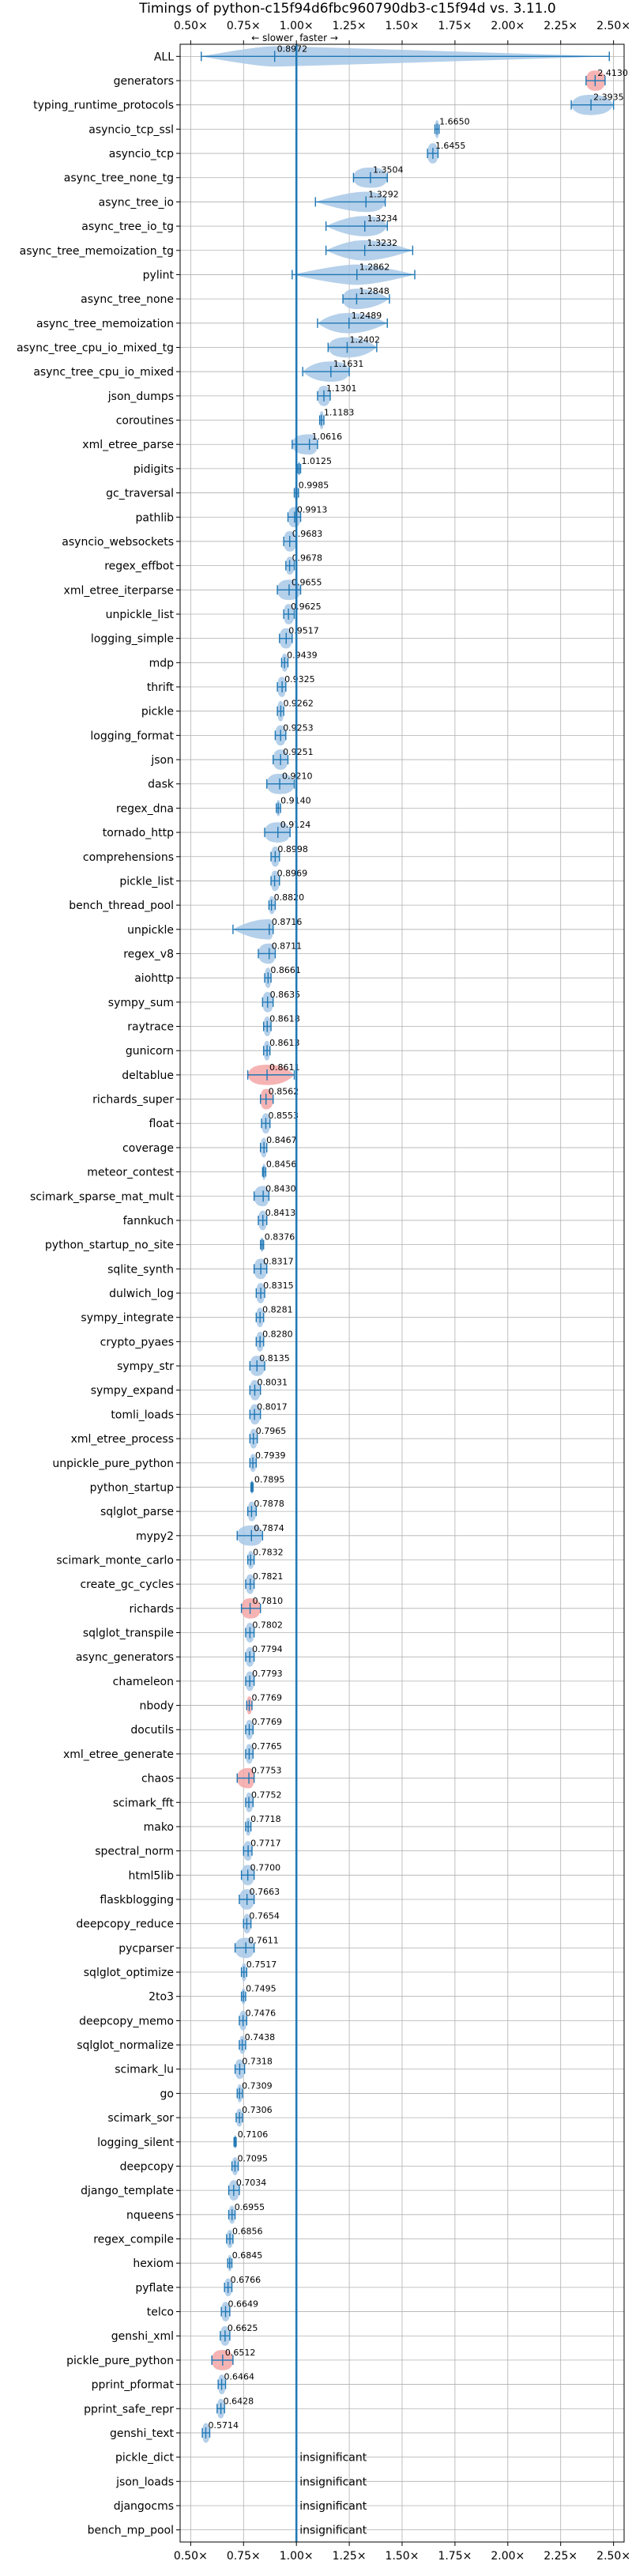 Image resolution: width=632 pixels, height=2576 pixels. Describe the element at coordinates (454, 121) in the screenshot. I see `value-label: 1.6650` at that location.